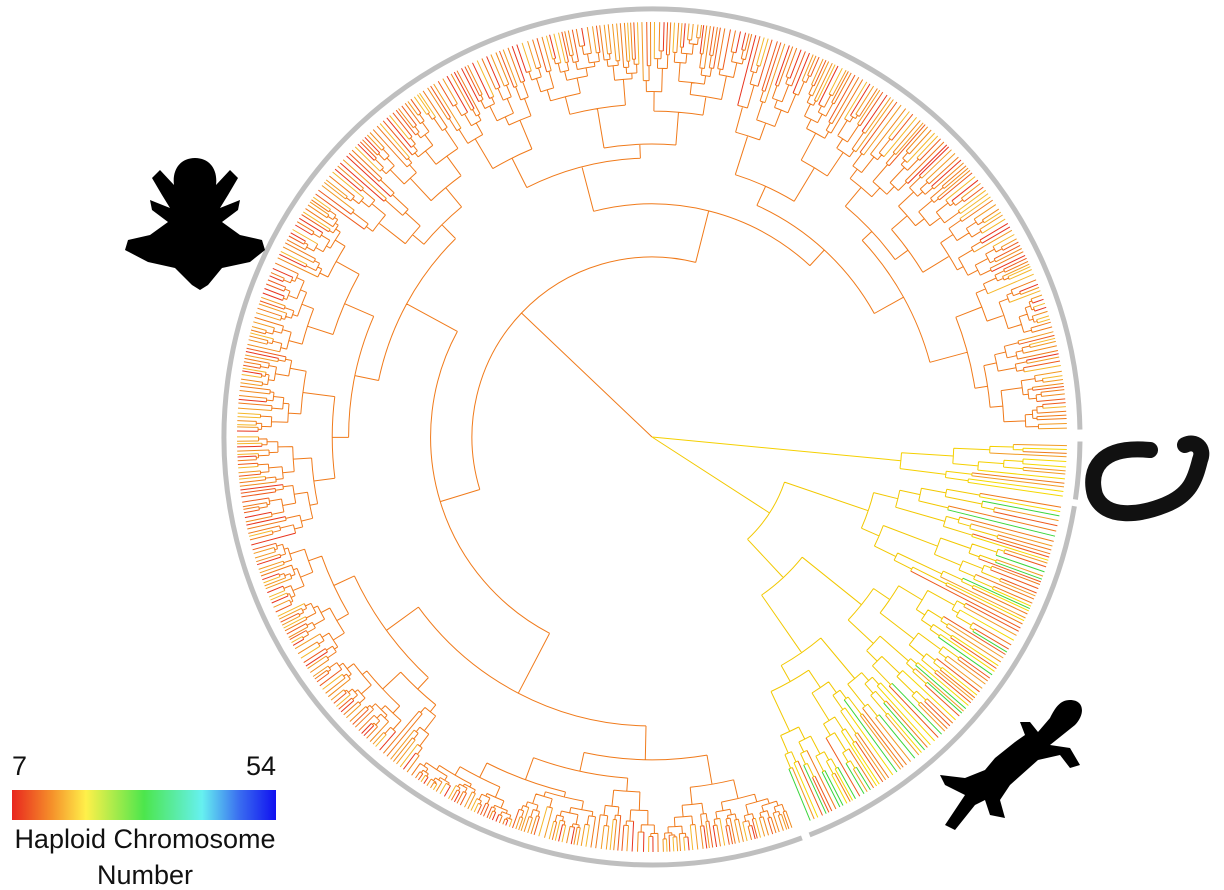 This screenshot has width=1224, height=890. Describe the element at coordinates (261, 766) in the screenshot. I see `scale-max: 54` at that location.